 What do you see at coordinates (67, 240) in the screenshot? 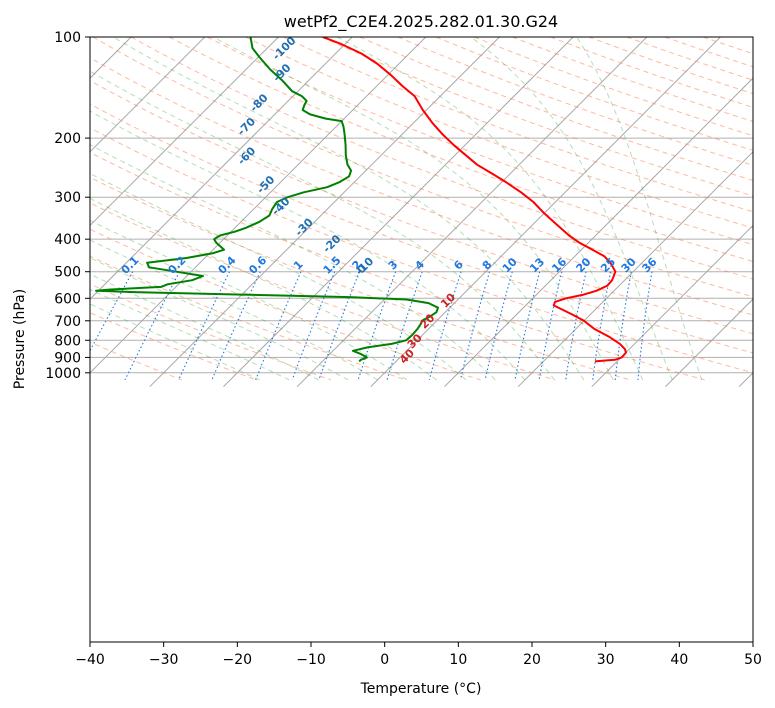
I see `y-tick-label: 400` at bounding box center [67, 240].